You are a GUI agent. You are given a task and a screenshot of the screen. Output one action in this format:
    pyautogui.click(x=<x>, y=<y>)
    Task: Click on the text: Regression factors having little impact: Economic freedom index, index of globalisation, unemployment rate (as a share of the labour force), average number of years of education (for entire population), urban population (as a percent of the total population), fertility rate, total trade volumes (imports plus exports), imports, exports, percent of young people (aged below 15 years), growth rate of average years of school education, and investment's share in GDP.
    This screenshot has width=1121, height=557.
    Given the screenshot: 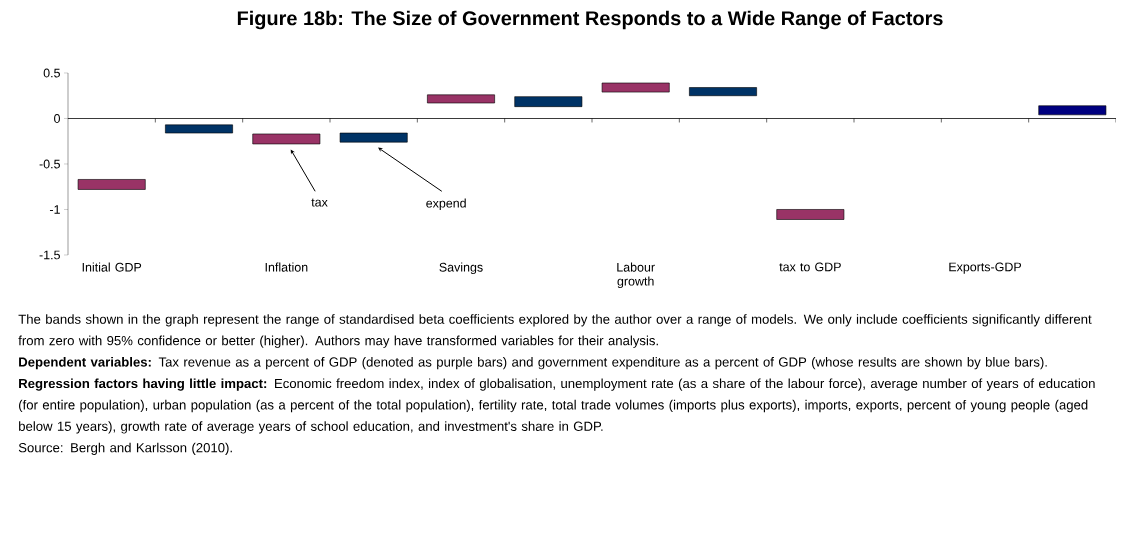 What is the action you would take?
    pyautogui.click(x=557, y=406)
    